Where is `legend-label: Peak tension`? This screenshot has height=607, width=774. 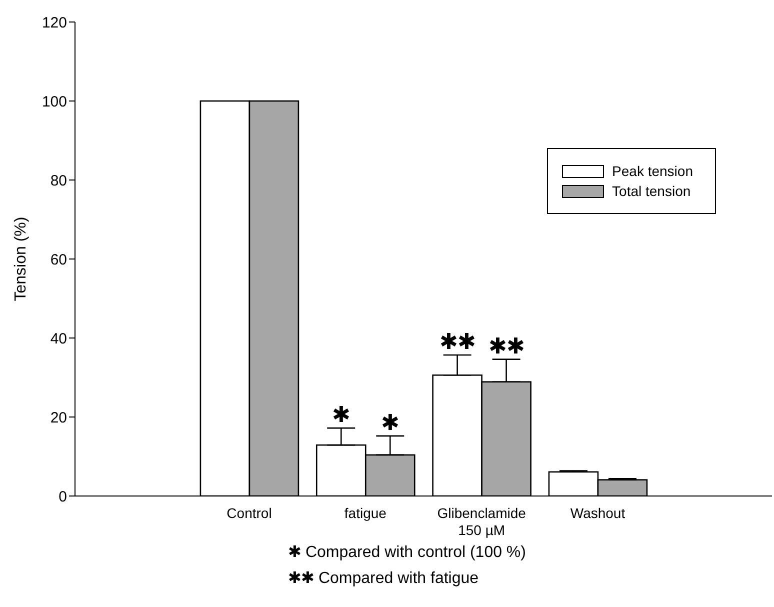 legend-label: Peak tension is located at coordinates (652, 171).